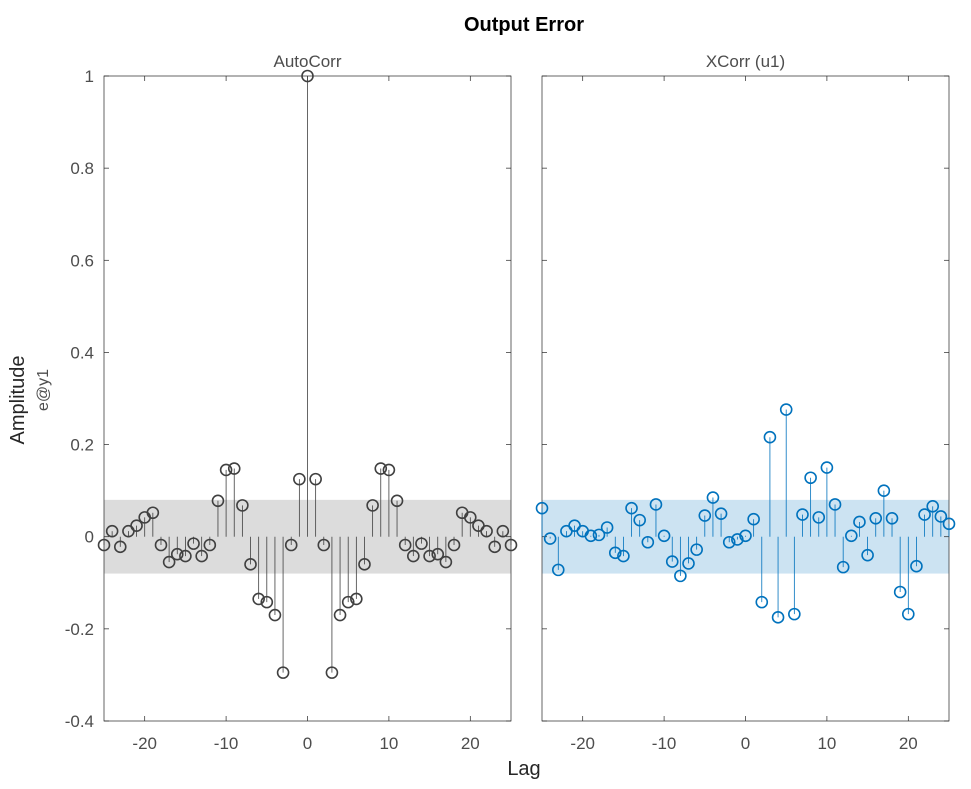  Describe the element at coordinates (388, 743) in the screenshot. I see `autocorr-x-tick-label: 10` at that location.